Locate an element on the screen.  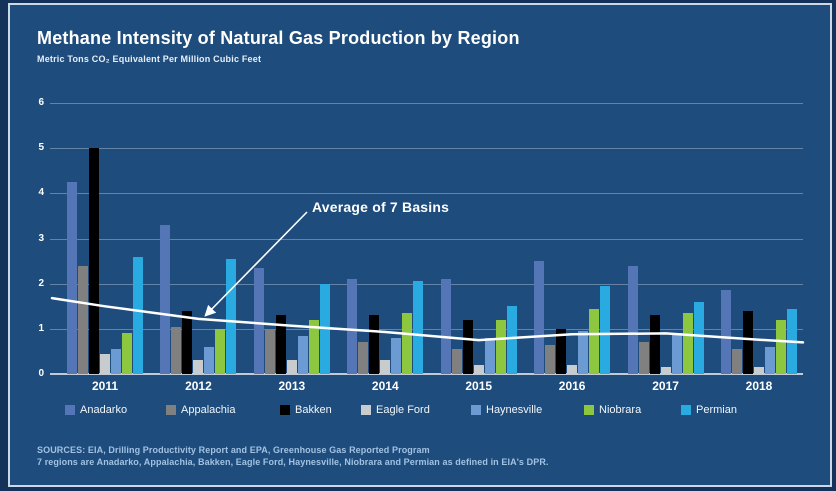
bar-anadarko-2012 is located at coordinates (165, 299).